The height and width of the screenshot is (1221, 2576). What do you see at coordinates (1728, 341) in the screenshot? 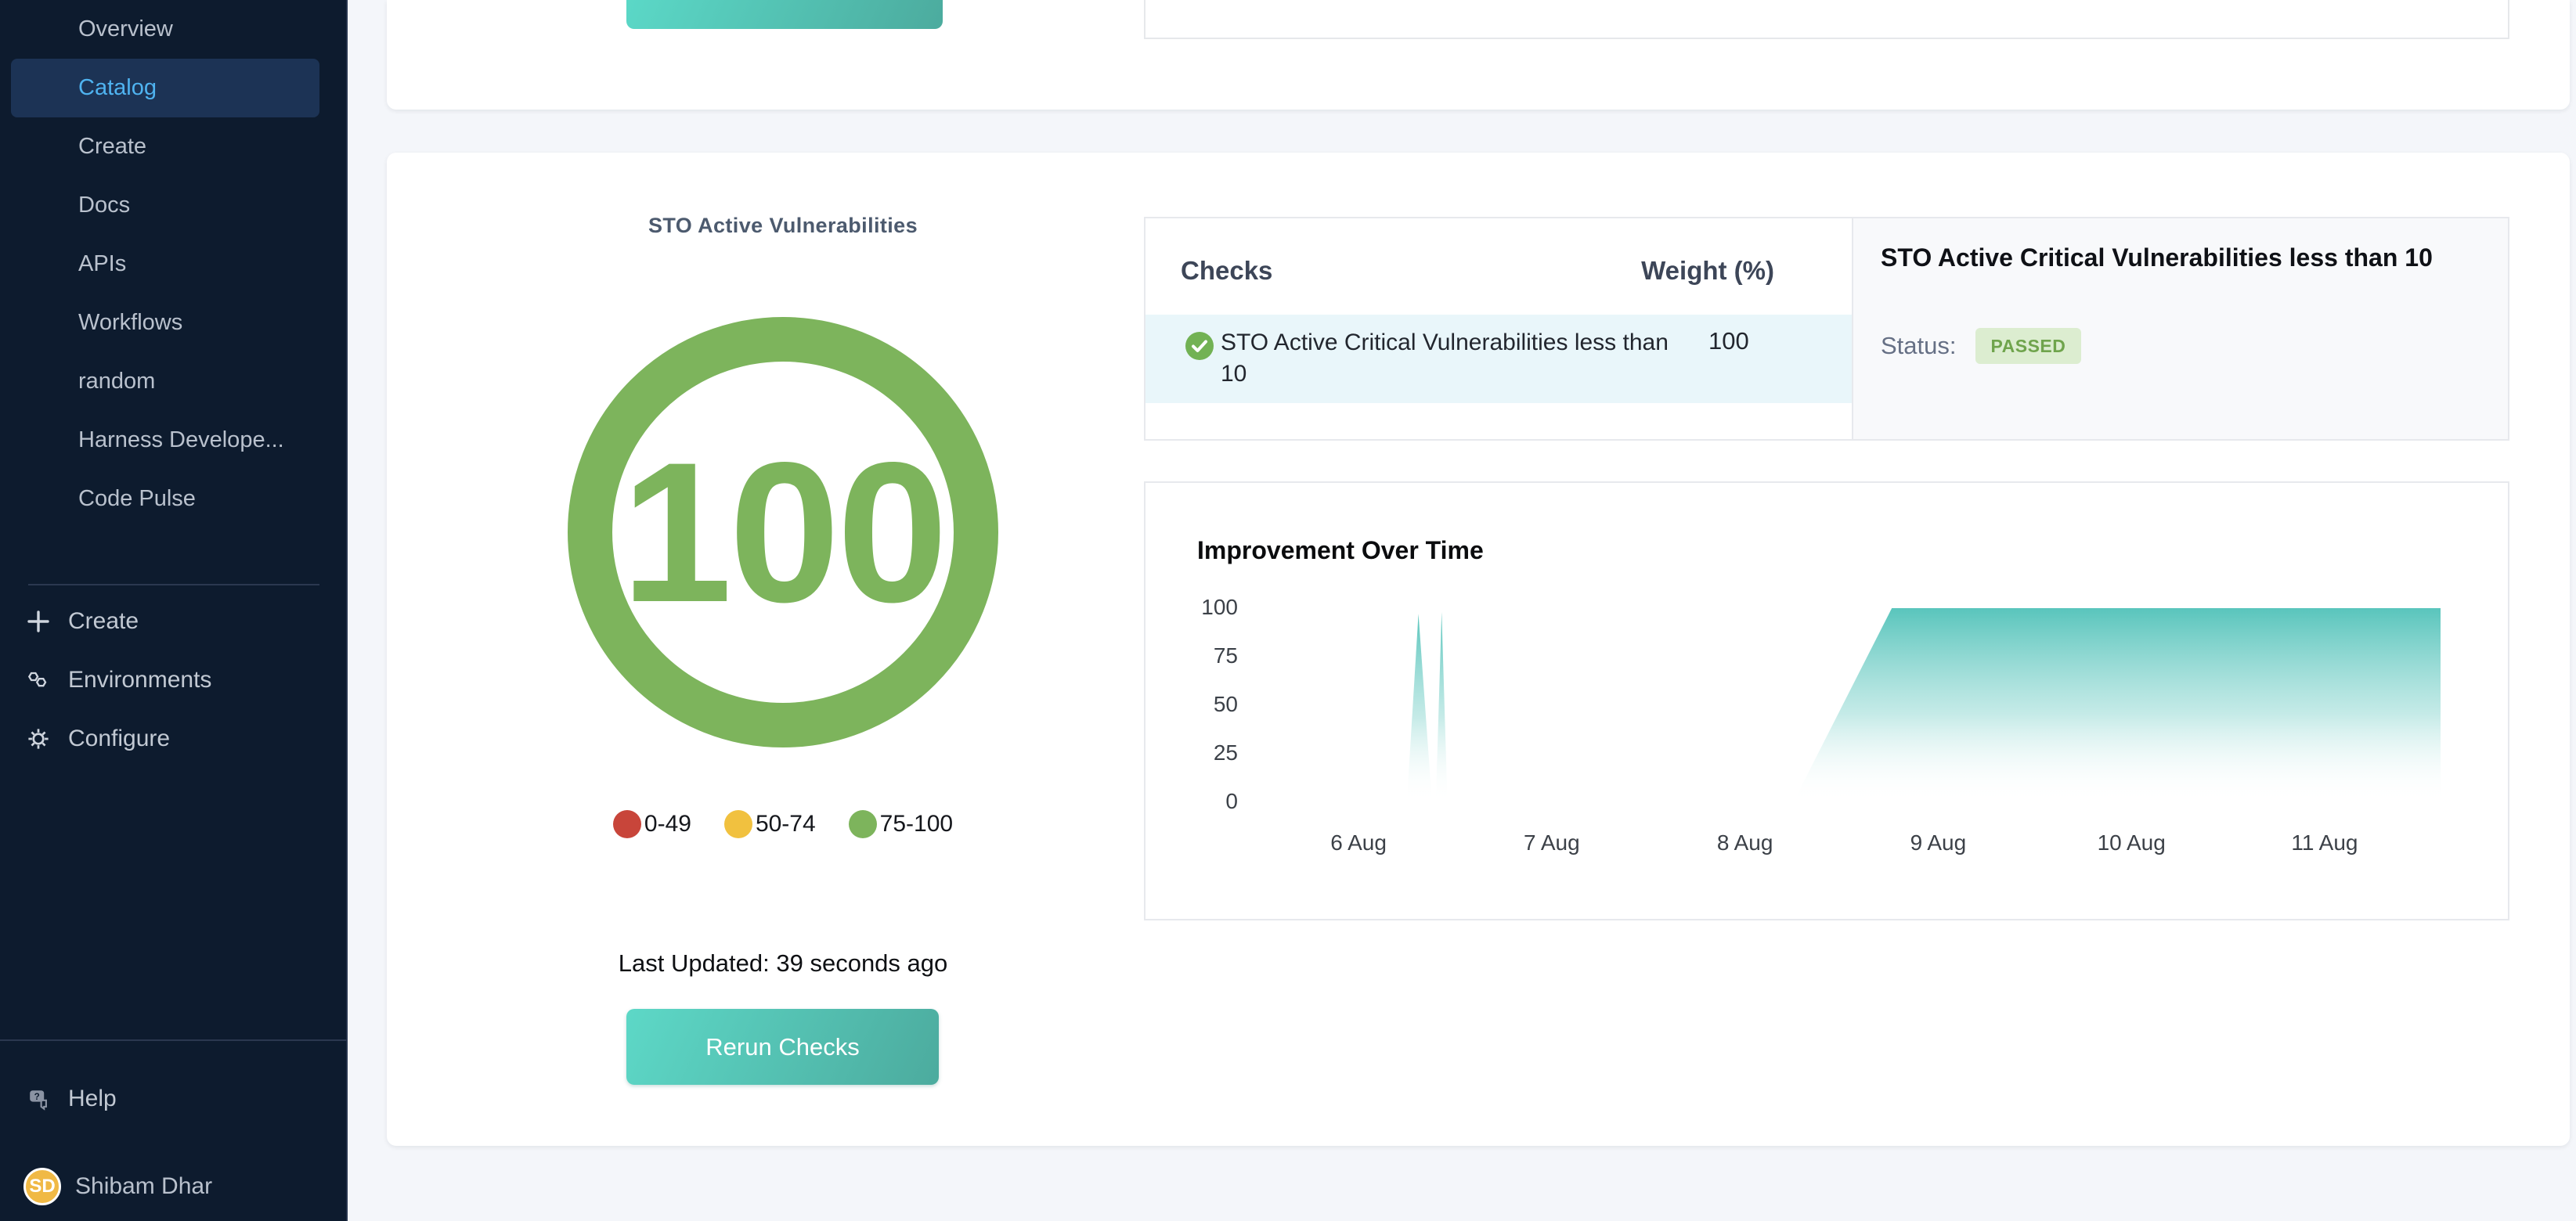
I see `check-weight: 100` at bounding box center [1728, 341].